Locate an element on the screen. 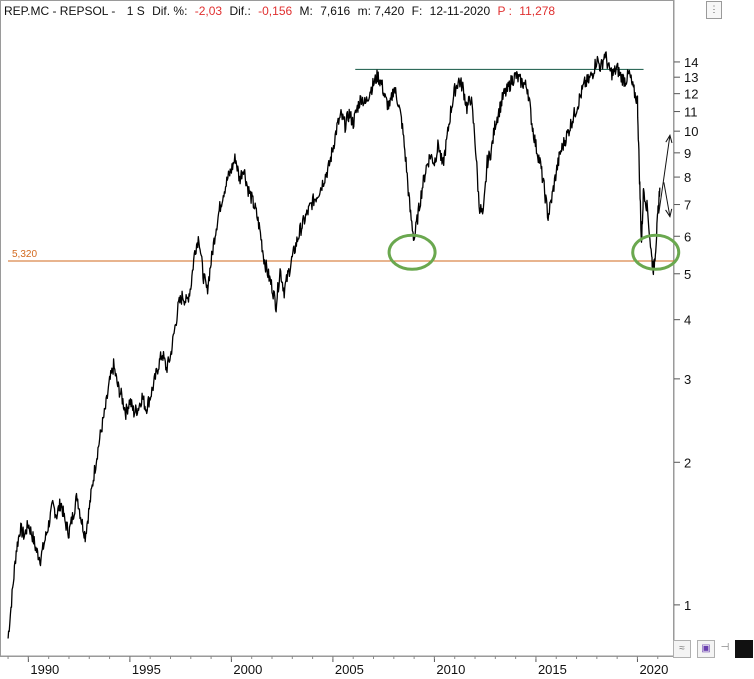 The image size is (754, 679). y-tick-label-5: 5 is located at coordinates (687, 274).